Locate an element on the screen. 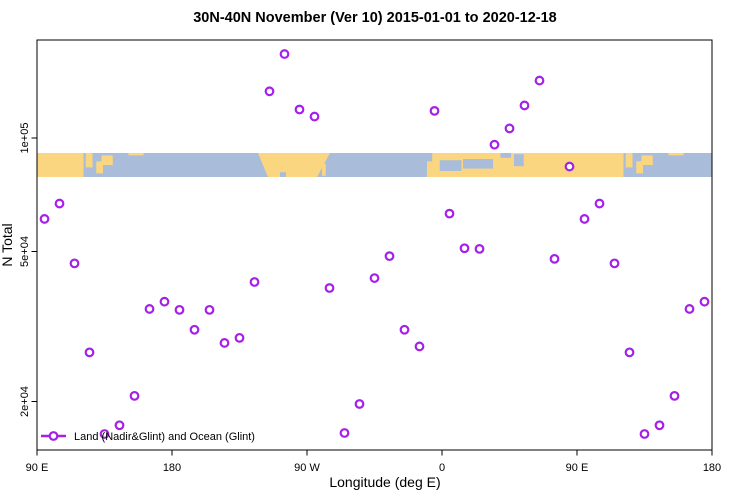  world-map-strip is located at coordinates (374, 165).